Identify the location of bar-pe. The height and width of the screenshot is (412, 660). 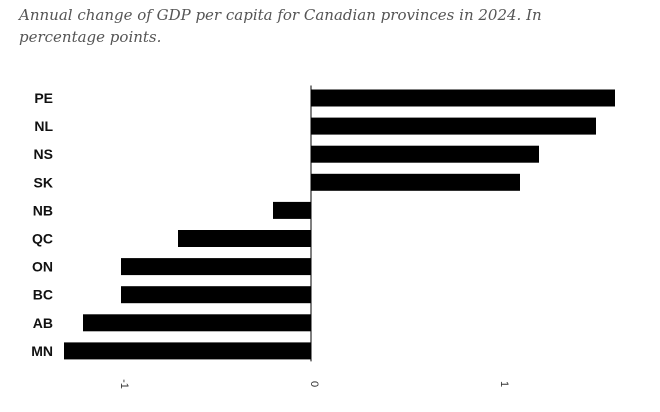
(463, 98).